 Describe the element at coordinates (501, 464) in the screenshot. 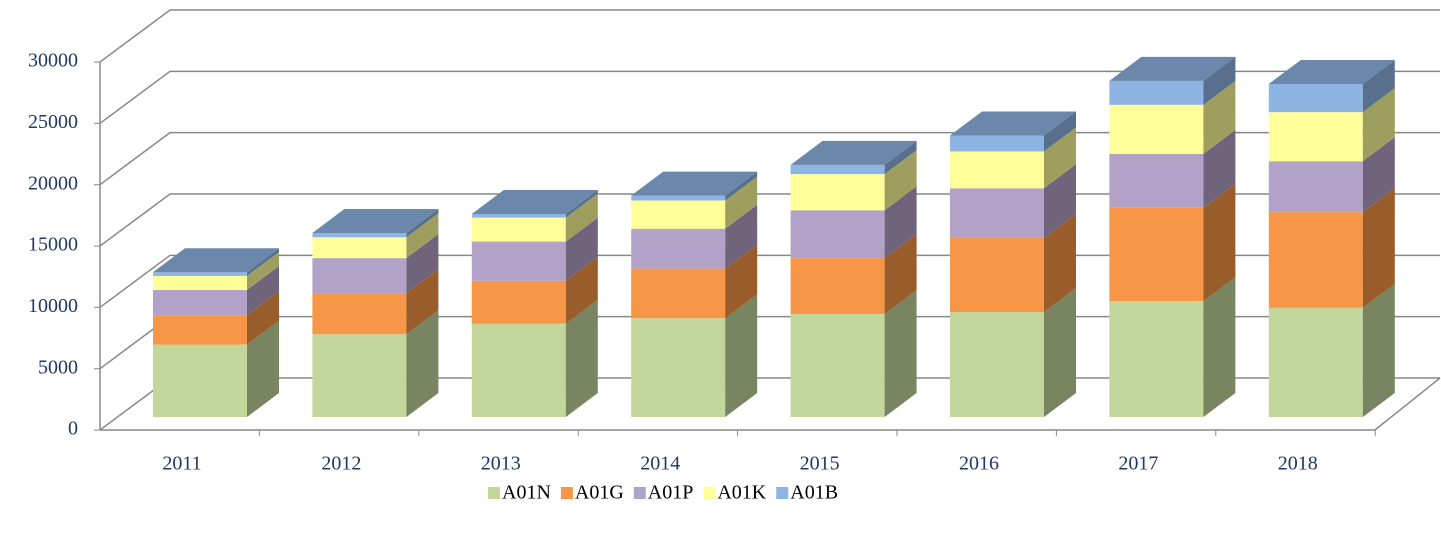

I see `x-tick-label: 2013` at that location.